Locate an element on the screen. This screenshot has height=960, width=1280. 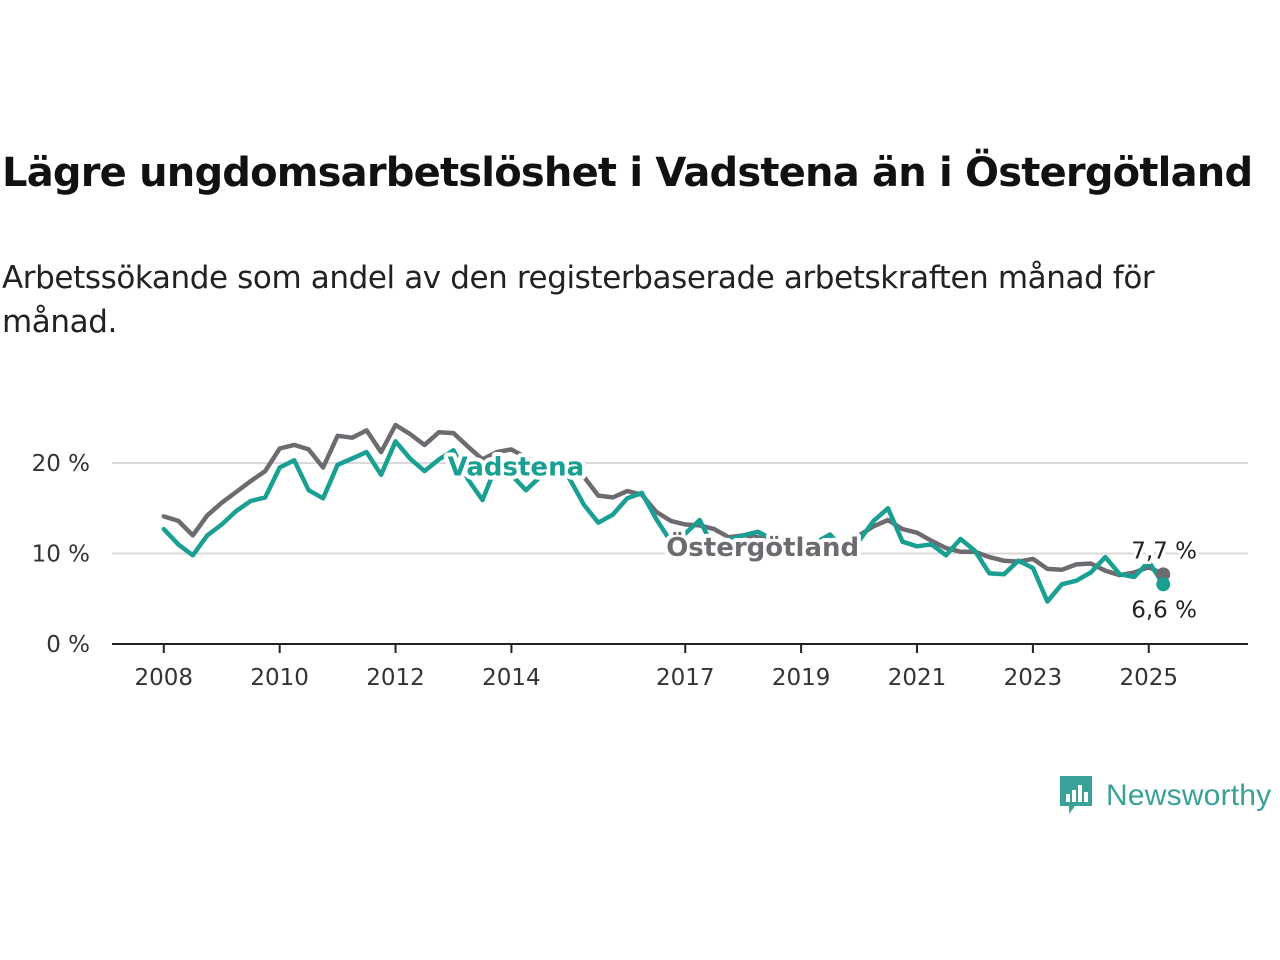
x-tick-label: 2012 is located at coordinates (395, 678).